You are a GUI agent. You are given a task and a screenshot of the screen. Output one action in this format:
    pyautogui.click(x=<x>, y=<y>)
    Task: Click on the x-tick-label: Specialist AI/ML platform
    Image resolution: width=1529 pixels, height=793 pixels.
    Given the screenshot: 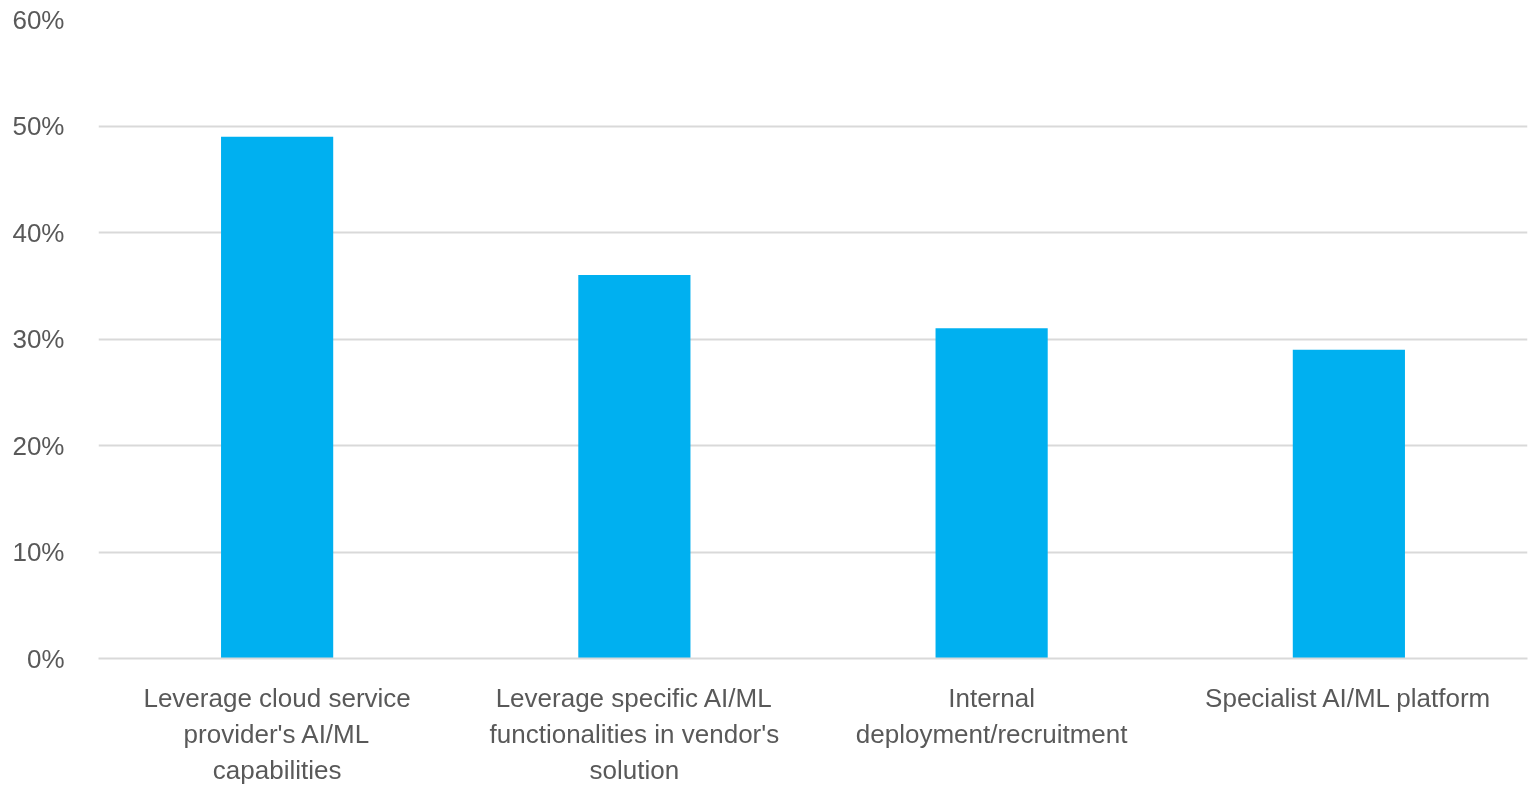 What is the action you would take?
    pyautogui.click(x=1348, y=697)
    